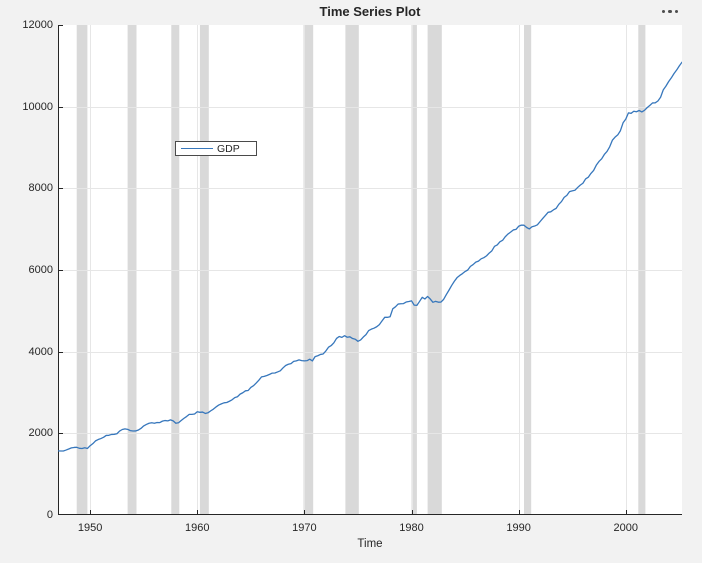 The height and width of the screenshot is (563, 702). What do you see at coordinates (37, 25) in the screenshot?
I see `y-tick-label: 12000` at bounding box center [37, 25].